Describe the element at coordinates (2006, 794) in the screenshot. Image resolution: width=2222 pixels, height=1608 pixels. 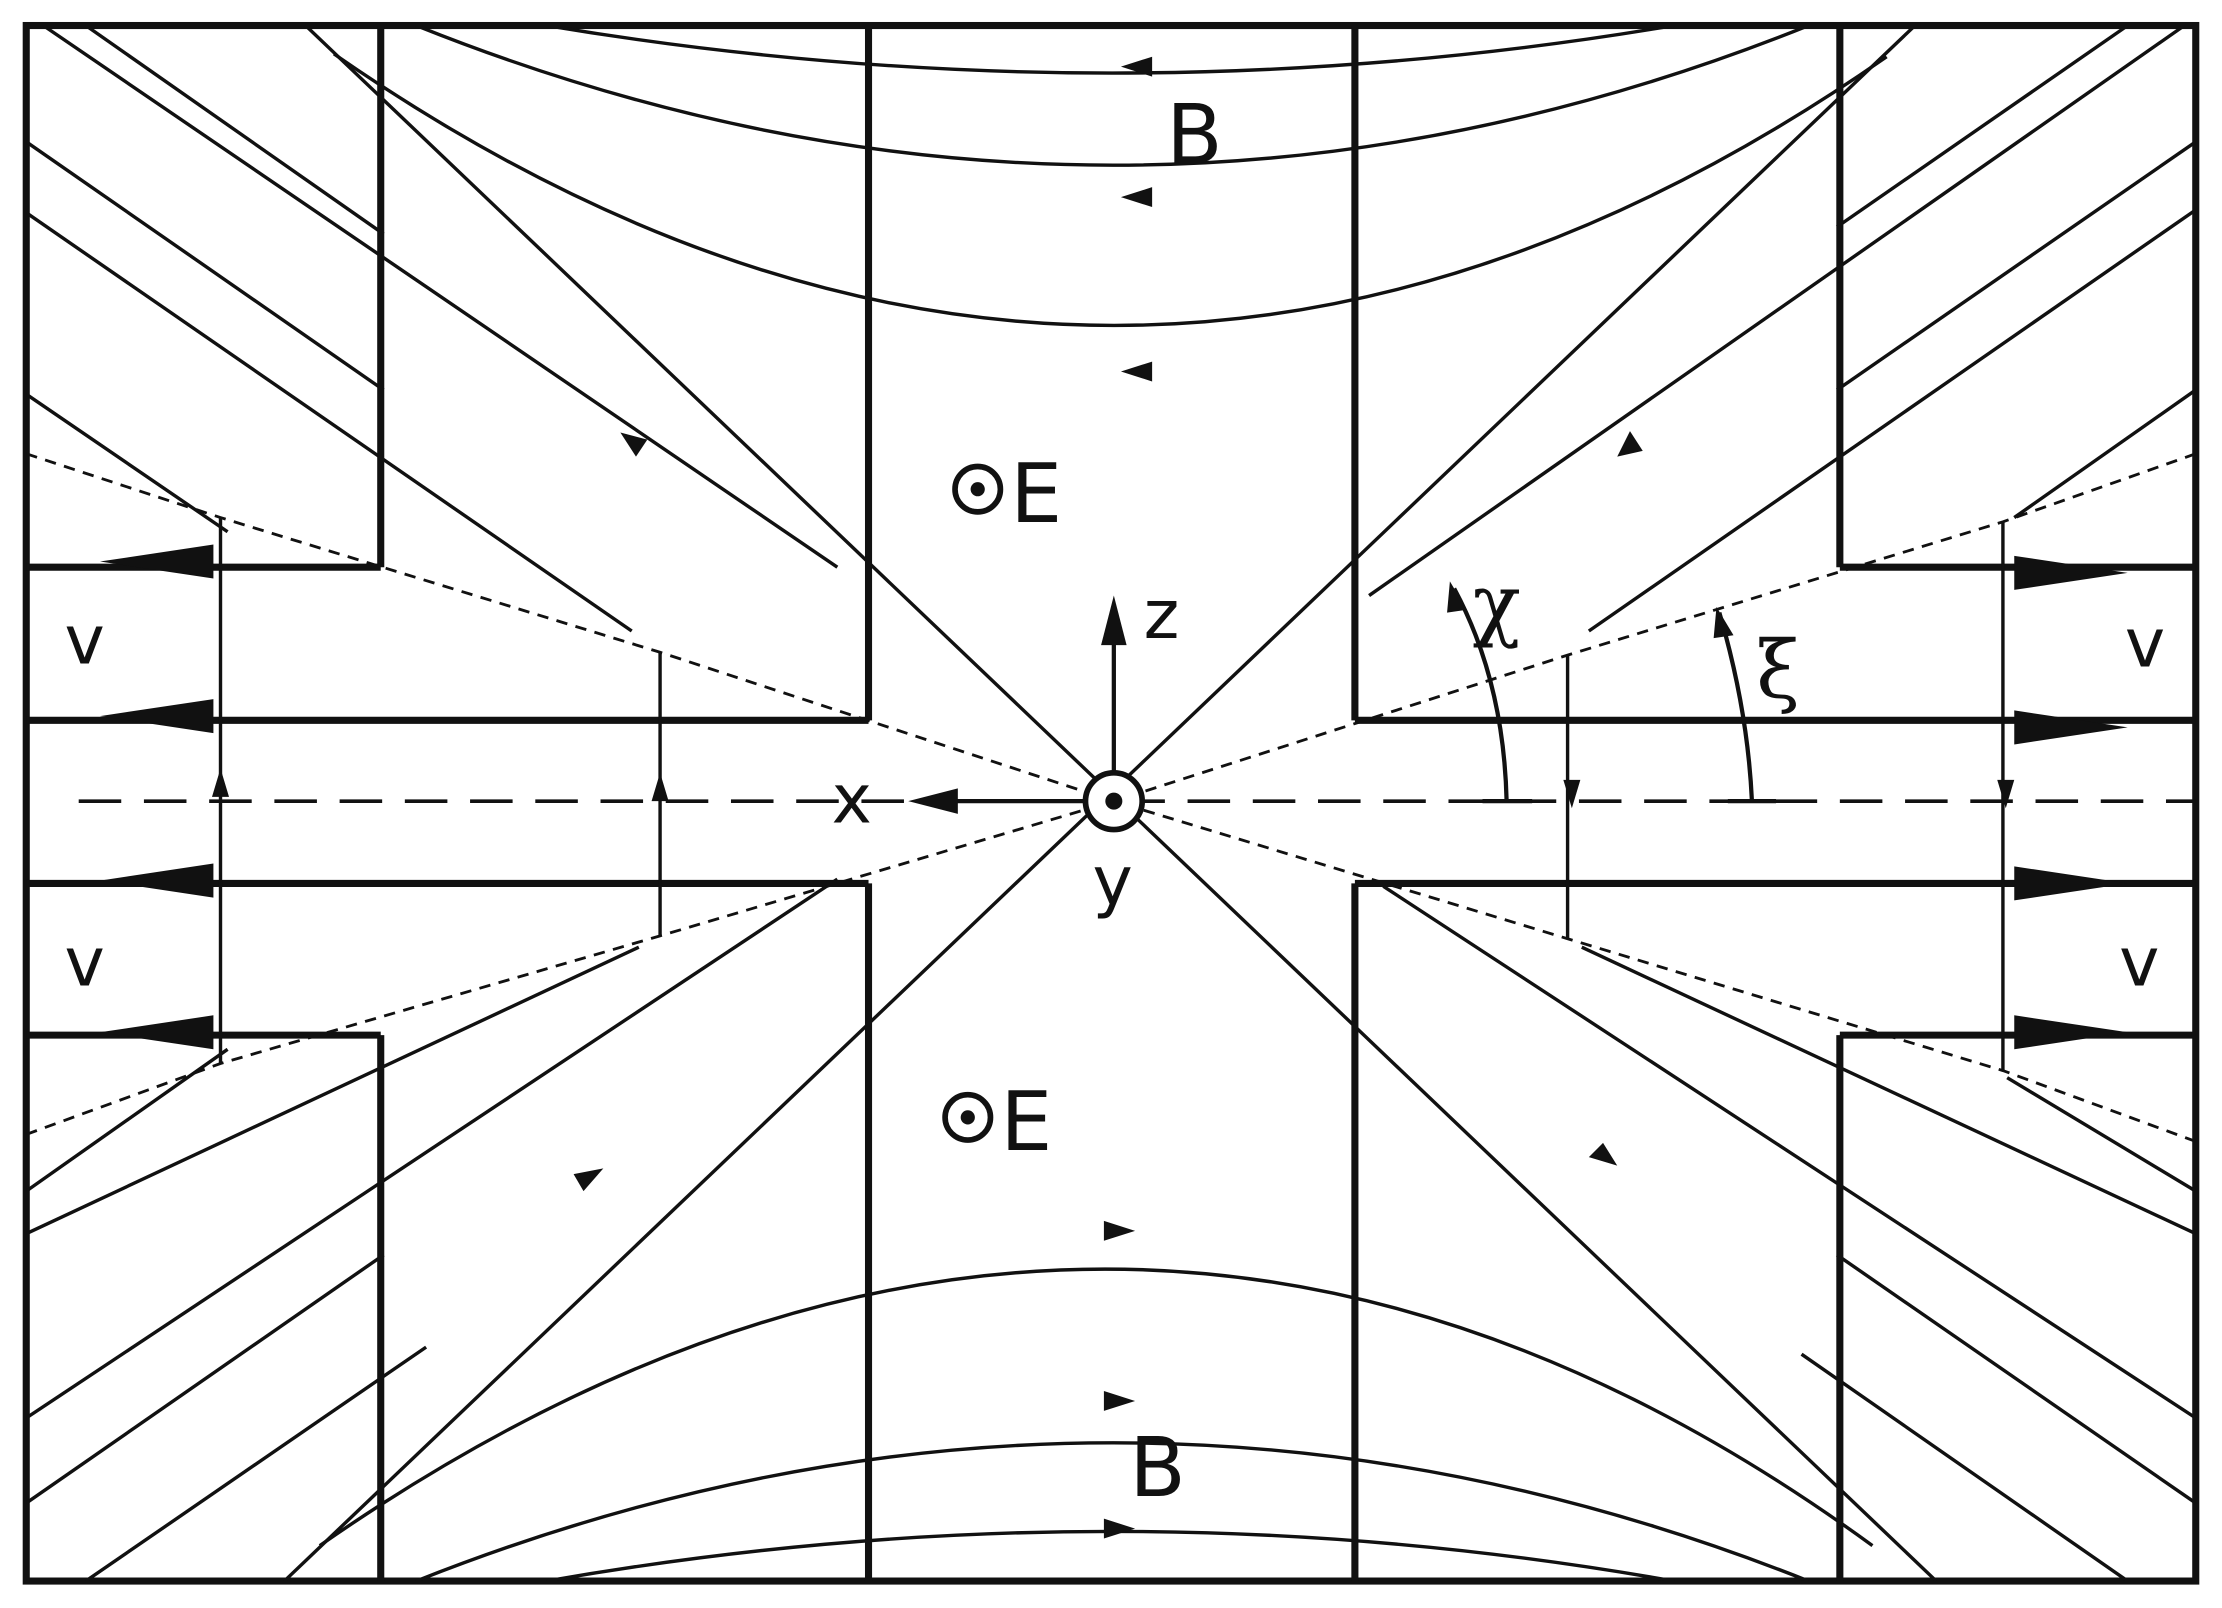
I see `arrow-step-r2` at that location.